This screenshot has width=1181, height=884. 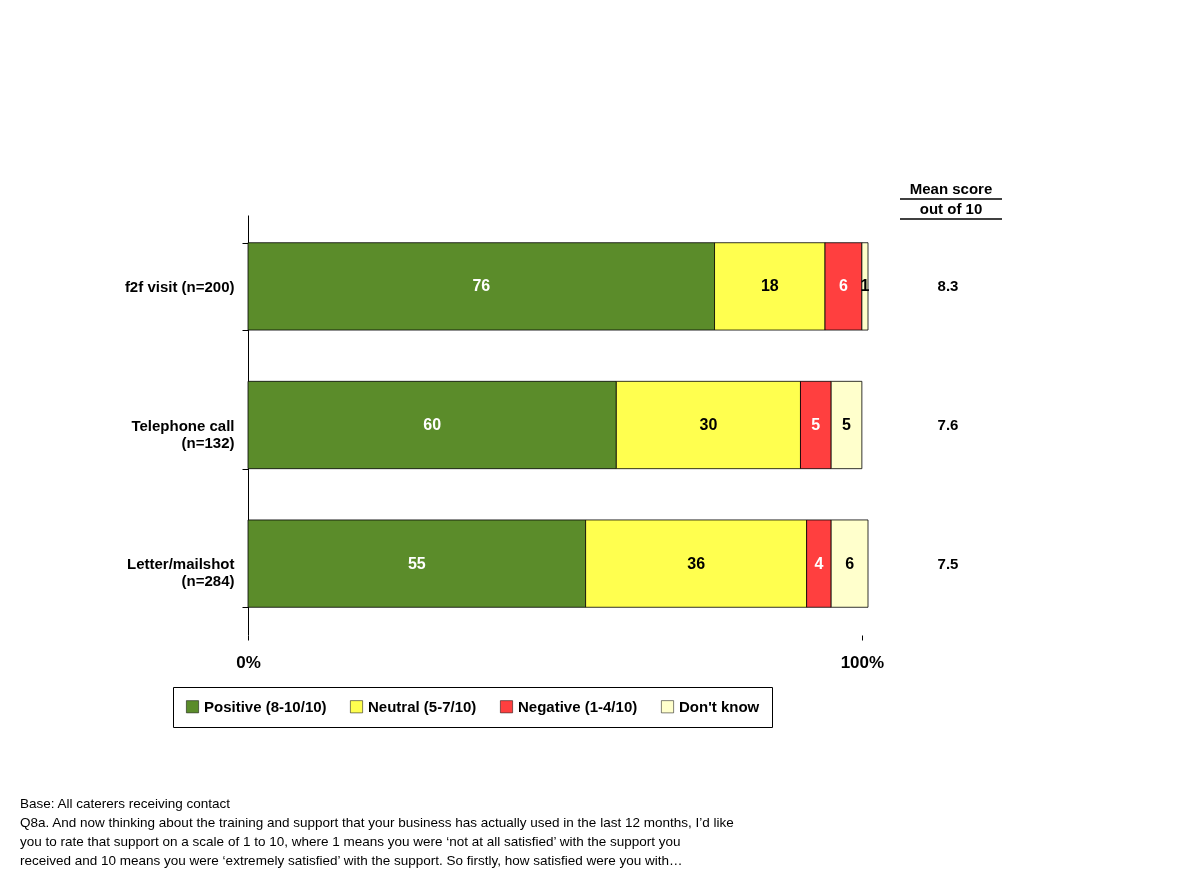 I want to click on text: Base: All caterers receiving contact, so click(x=125, y=803).